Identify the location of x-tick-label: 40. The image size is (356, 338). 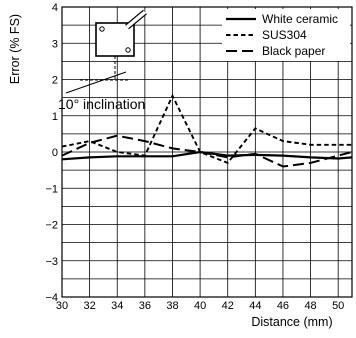
(200, 306).